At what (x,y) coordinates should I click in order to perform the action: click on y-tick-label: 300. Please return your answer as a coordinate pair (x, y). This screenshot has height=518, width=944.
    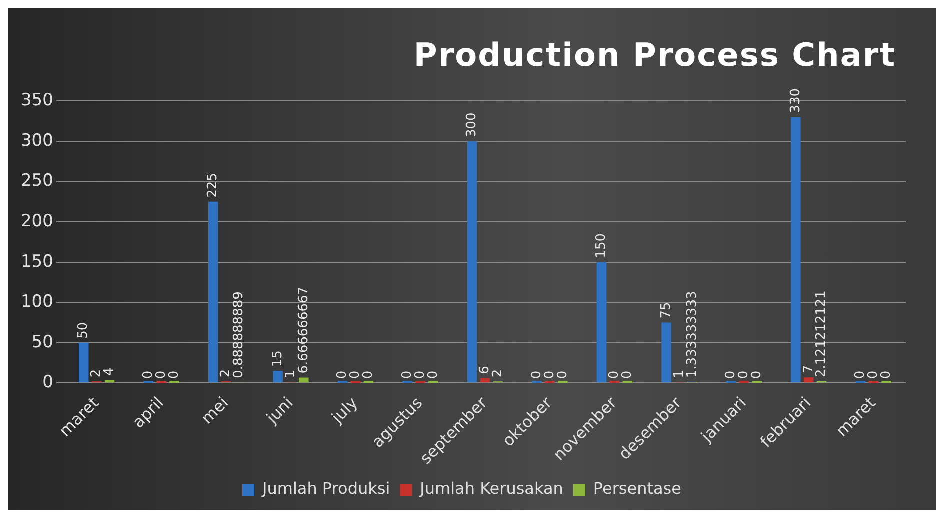
    Looking at the image, I should click on (37, 140).